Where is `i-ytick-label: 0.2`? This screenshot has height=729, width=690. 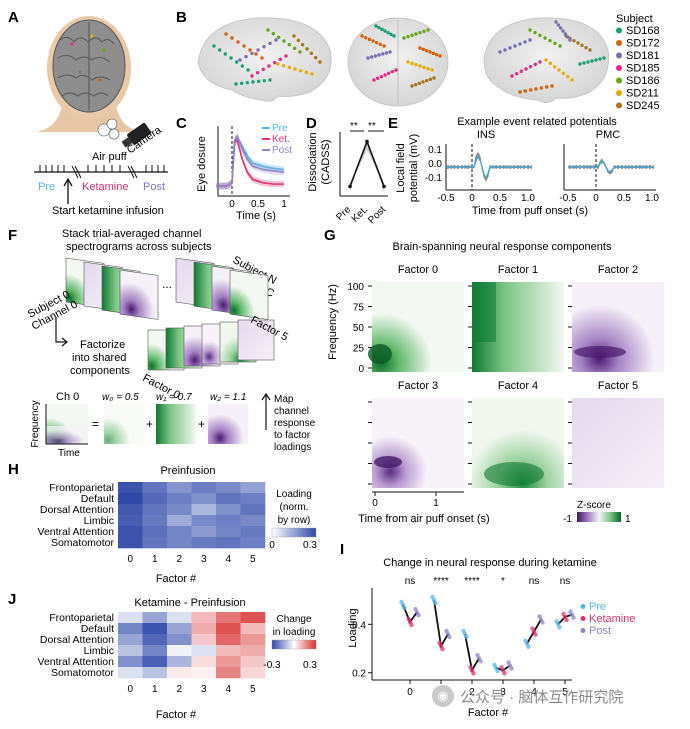 i-ytick-label: 0.2 is located at coordinates (359, 674).